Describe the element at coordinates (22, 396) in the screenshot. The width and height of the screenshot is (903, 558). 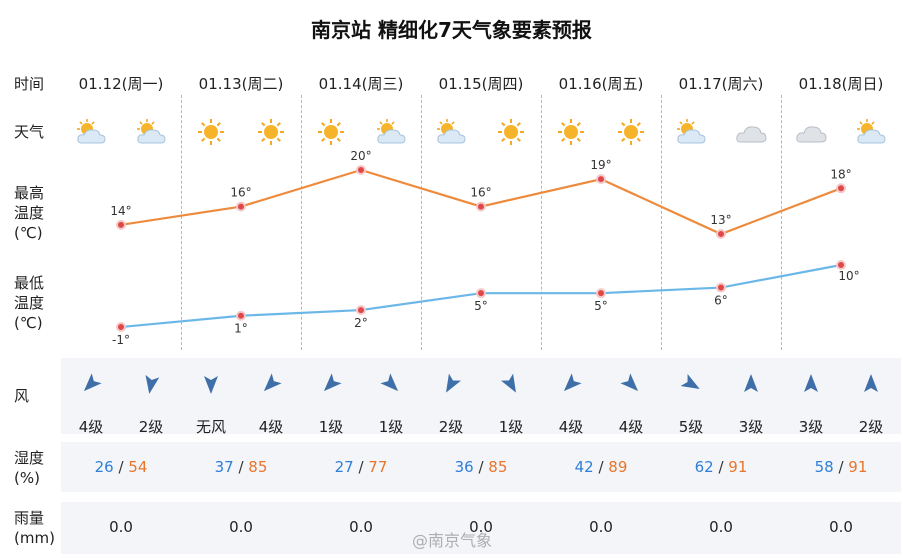
I see `row-label-wind: 风` at that location.